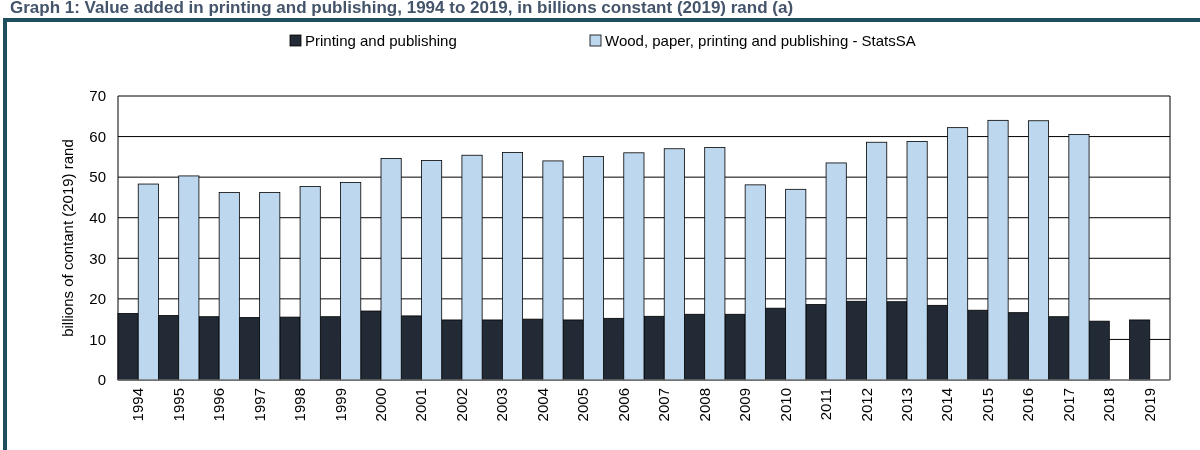 The height and width of the screenshot is (450, 1200). Describe the element at coordinates (704, 405) in the screenshot. I see `x-tick-label: 2008` at that location.